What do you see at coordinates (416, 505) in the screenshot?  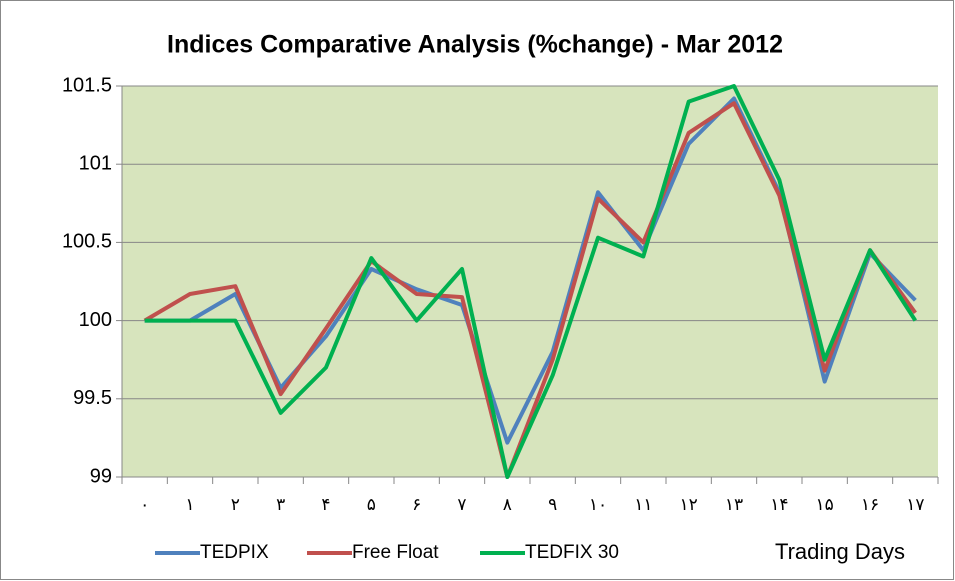 I see `x-tick-label: ۶` at bounding box center [416, 505].